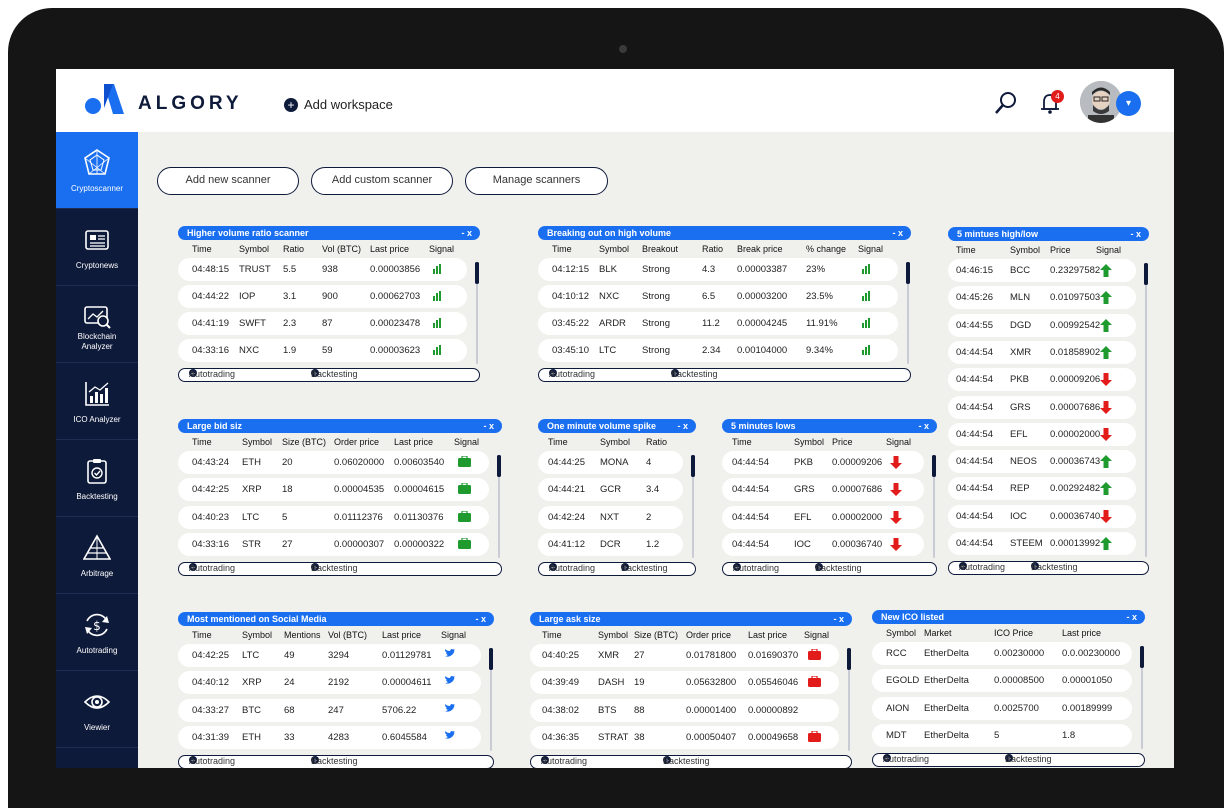 The height and width of the screenshot is (808, 1232). Describe the element at coordinates (322, 269) in the screenshot. I see `table-row: 04:48:15 TRUST 5.5 938 0.00003856` at that location.